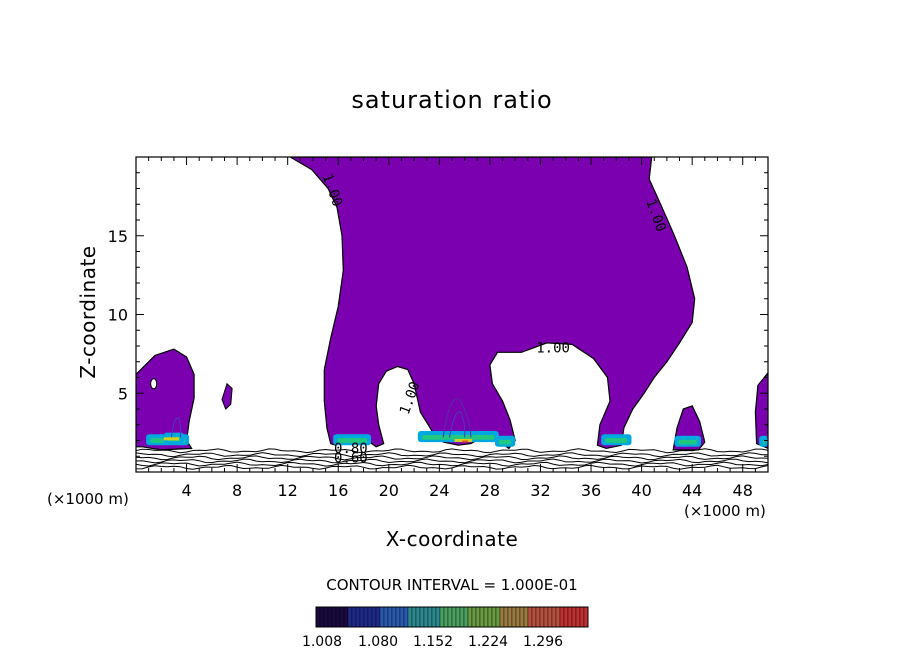 Image resolution: width=904 pixels, height=654 pixels. Describe the element at coordinates (389, 490) in the screenshot. I see `x-tick-label: 20` at that location.